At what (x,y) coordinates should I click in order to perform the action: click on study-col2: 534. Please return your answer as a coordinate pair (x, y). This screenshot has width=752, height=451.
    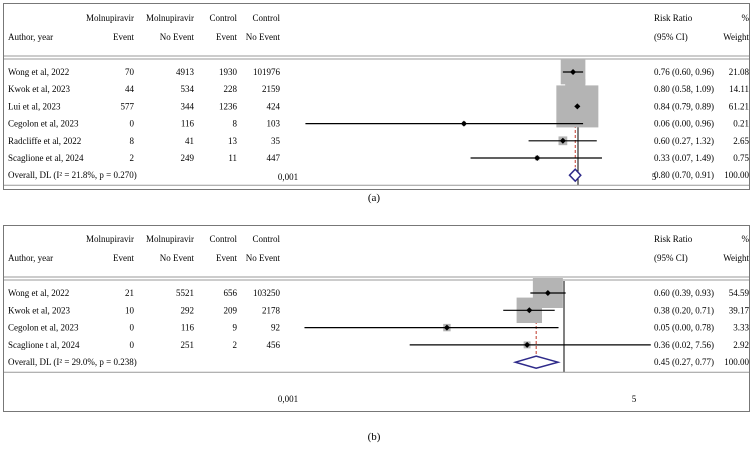
    Looking at the image, I should click on (188, 89).